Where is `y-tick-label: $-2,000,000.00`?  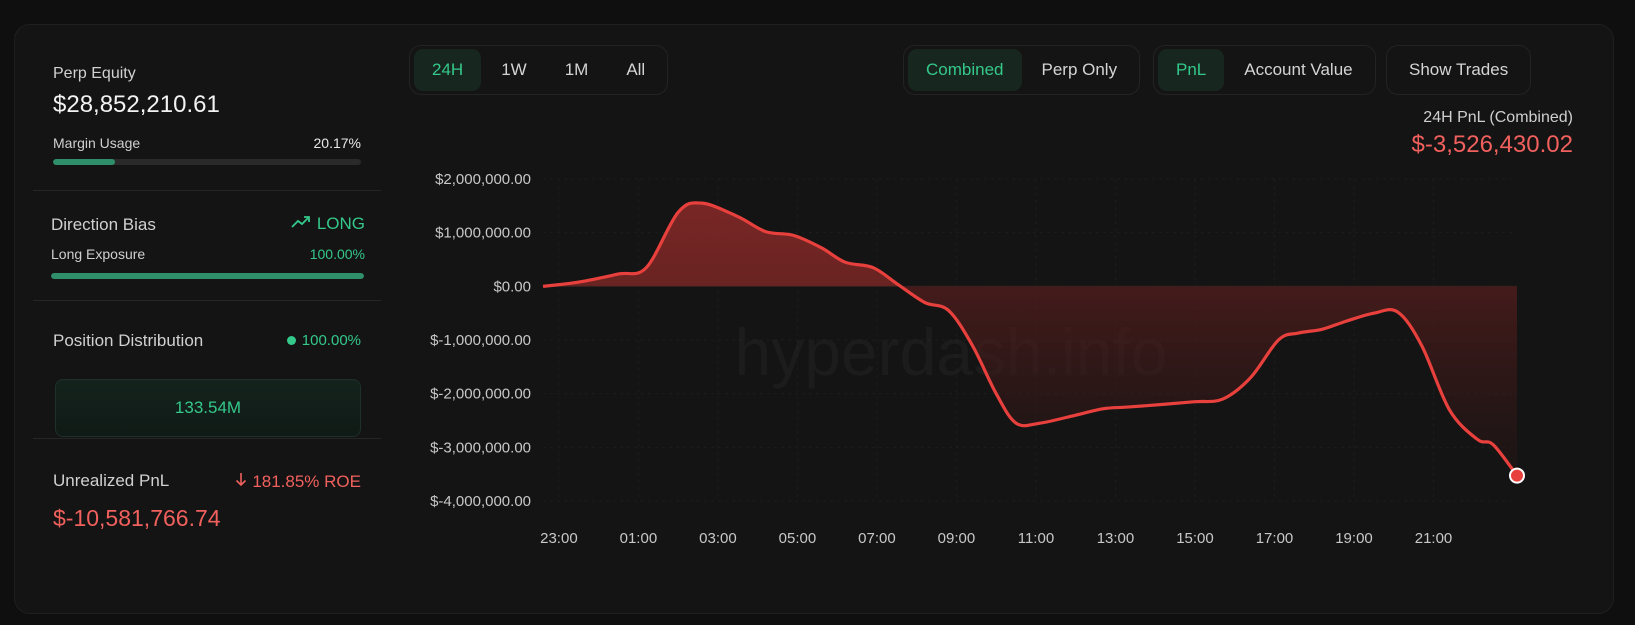
y-tick-label: $-2,000,000.00 is located at coordinates (480, 394).